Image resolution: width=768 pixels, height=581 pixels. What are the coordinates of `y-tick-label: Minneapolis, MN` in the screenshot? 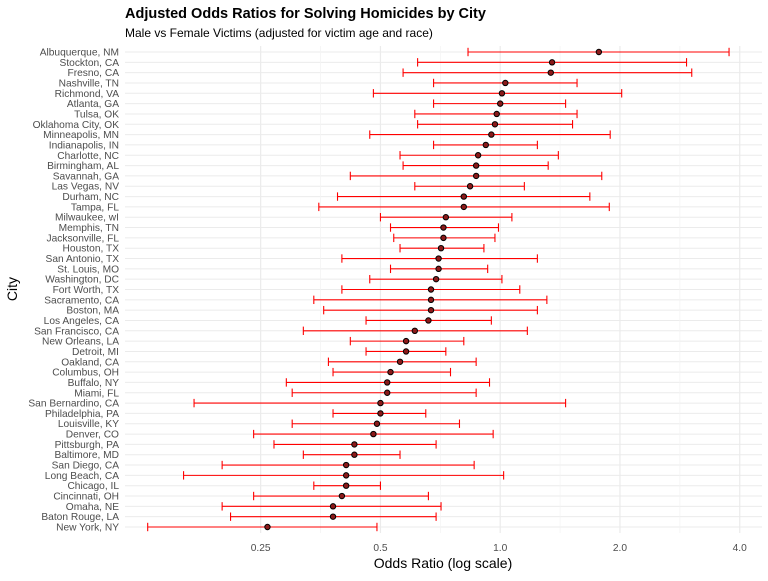 It's located at (81, 135).